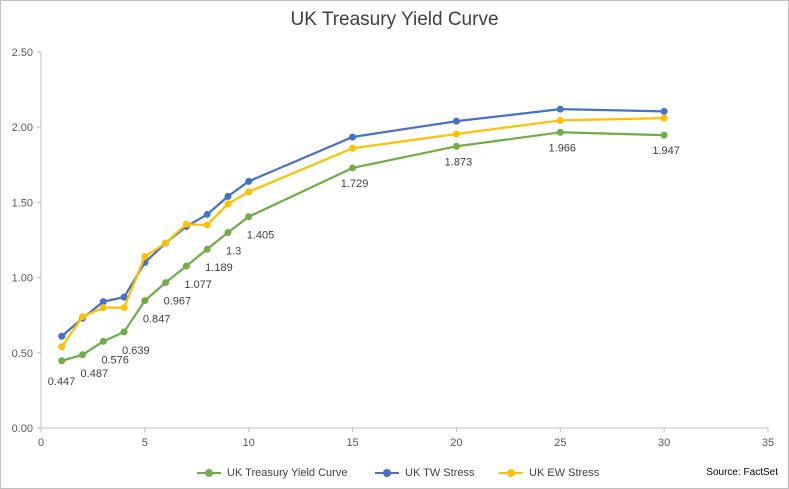 Image resolution: width=789 pixels, height=489 pixels. Describe the element at coordinates (22, 53) in the screenshot. I see `y-tick-label: 2.50` at that location.